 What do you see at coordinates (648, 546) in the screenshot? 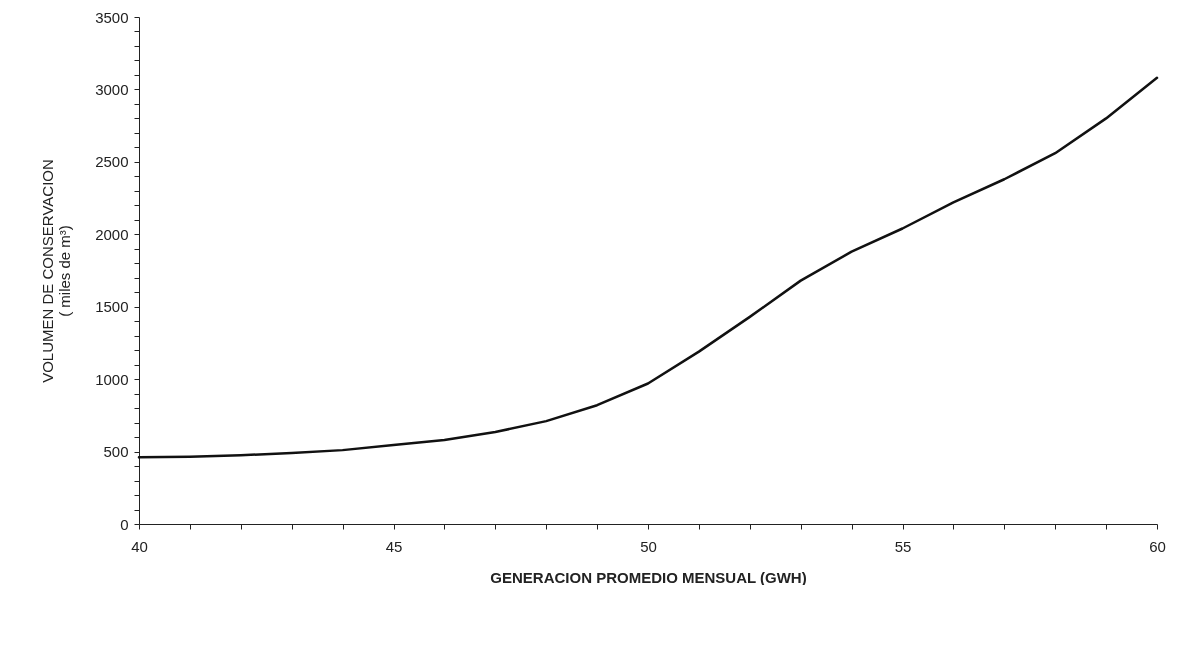
I see `x-tick-label: 50` at bounding box center [648, 546].